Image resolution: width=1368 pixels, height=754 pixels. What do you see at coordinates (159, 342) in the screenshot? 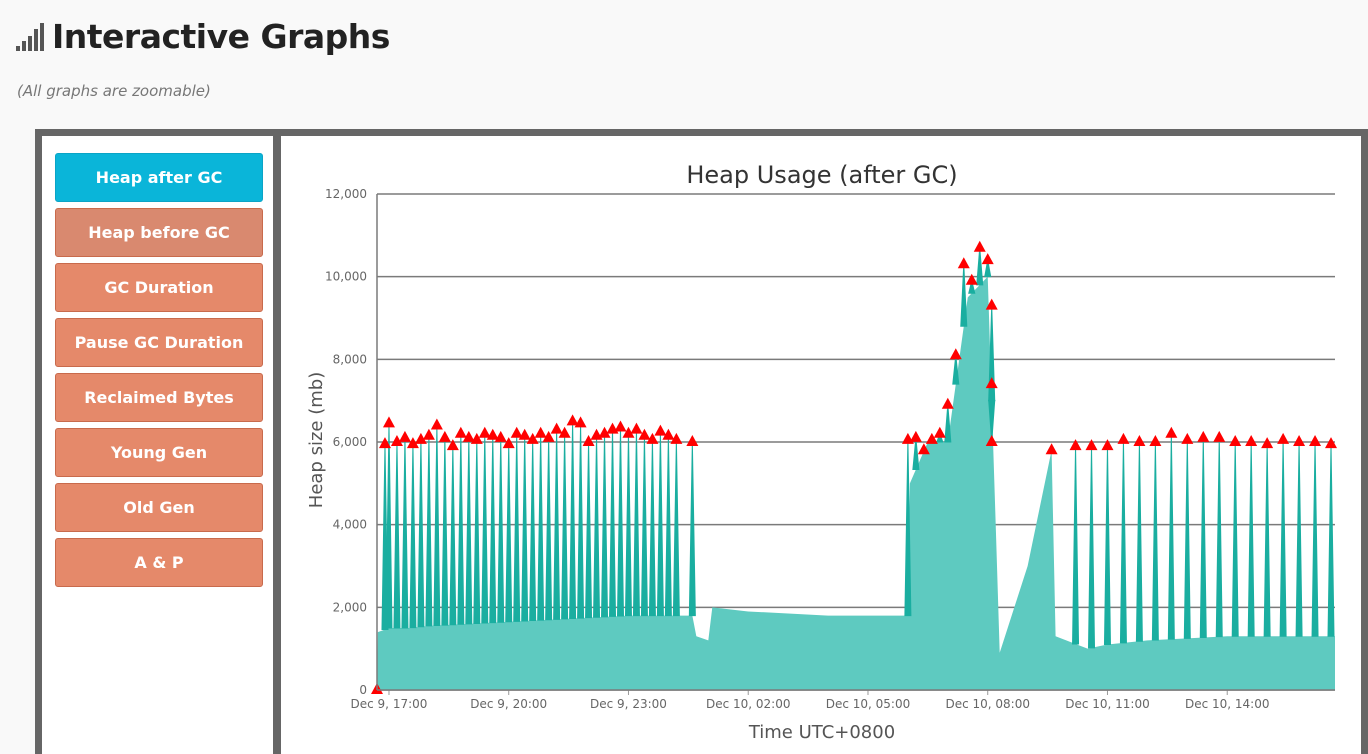
I see `nav-pause-gc-duration-button: Pause GC Duration` at bounding box center [159, 342].